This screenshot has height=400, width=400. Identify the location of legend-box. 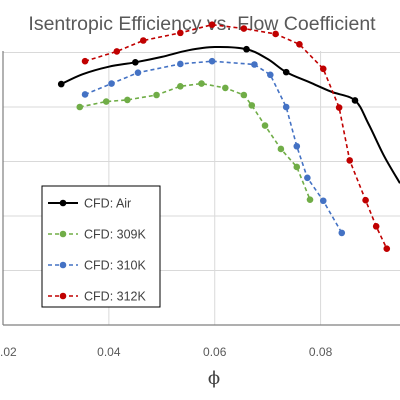
(101, 246).